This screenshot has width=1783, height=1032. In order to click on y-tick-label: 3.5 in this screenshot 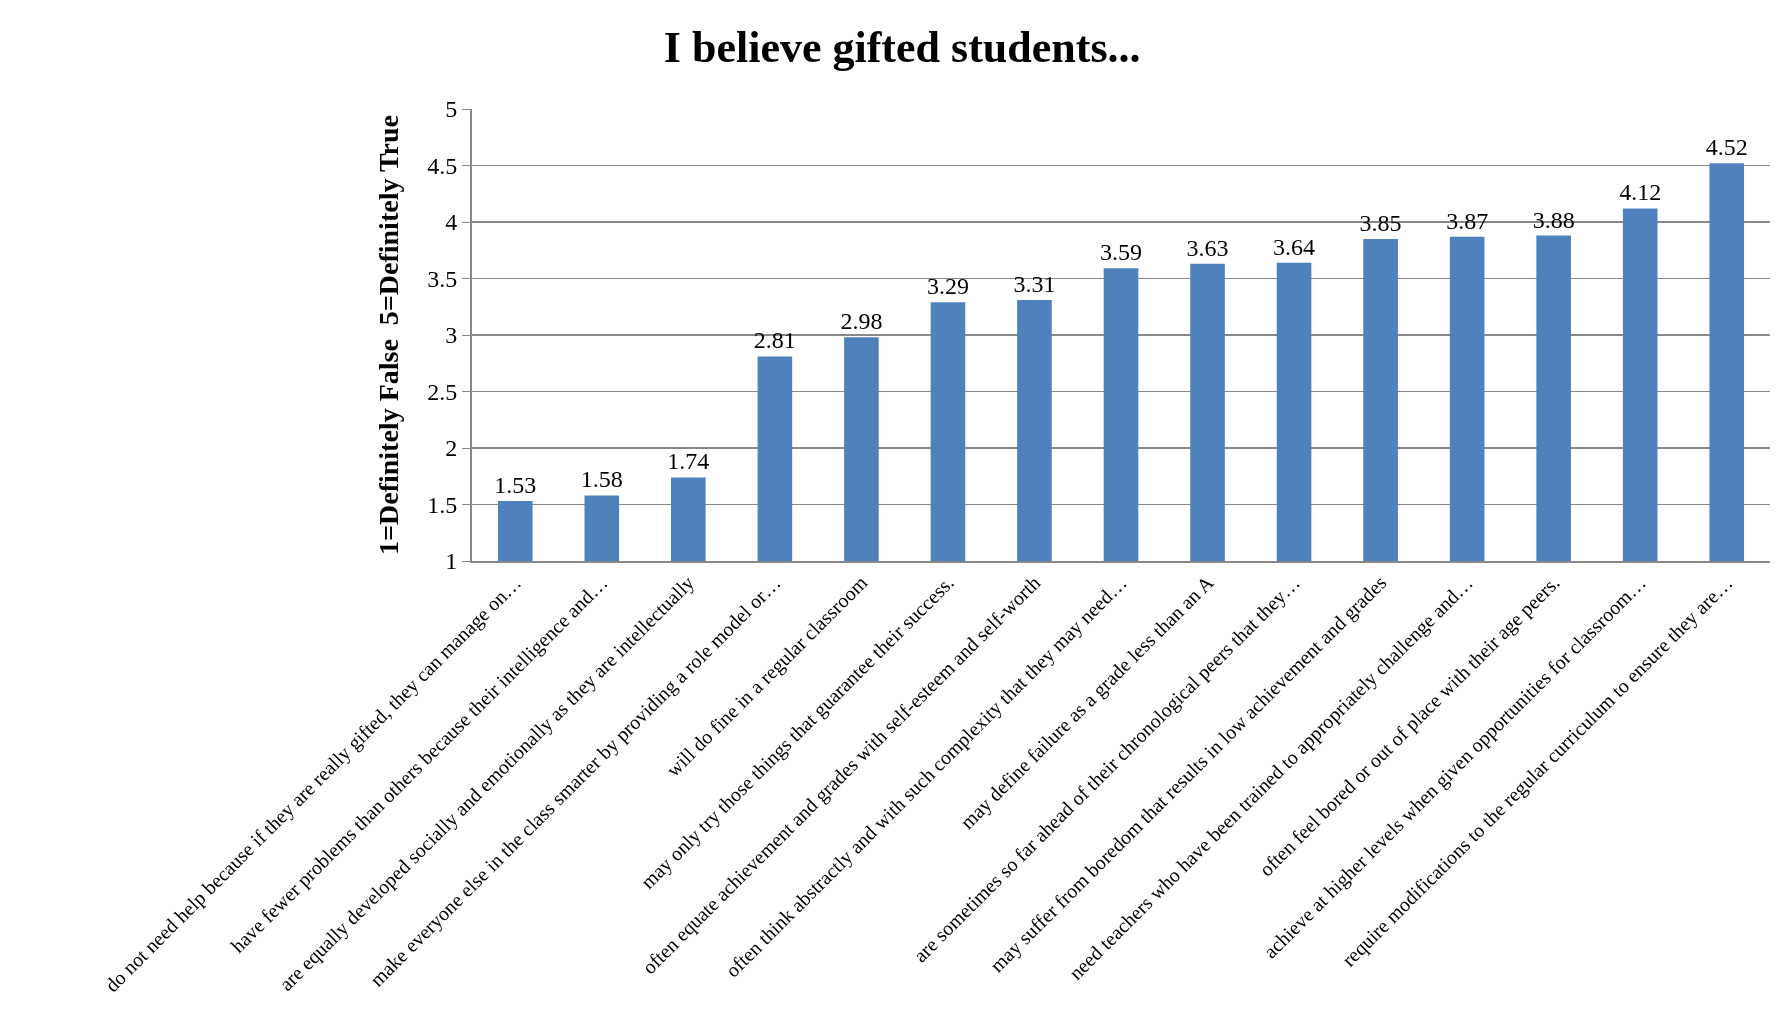, I will do `click(442, 278)`.